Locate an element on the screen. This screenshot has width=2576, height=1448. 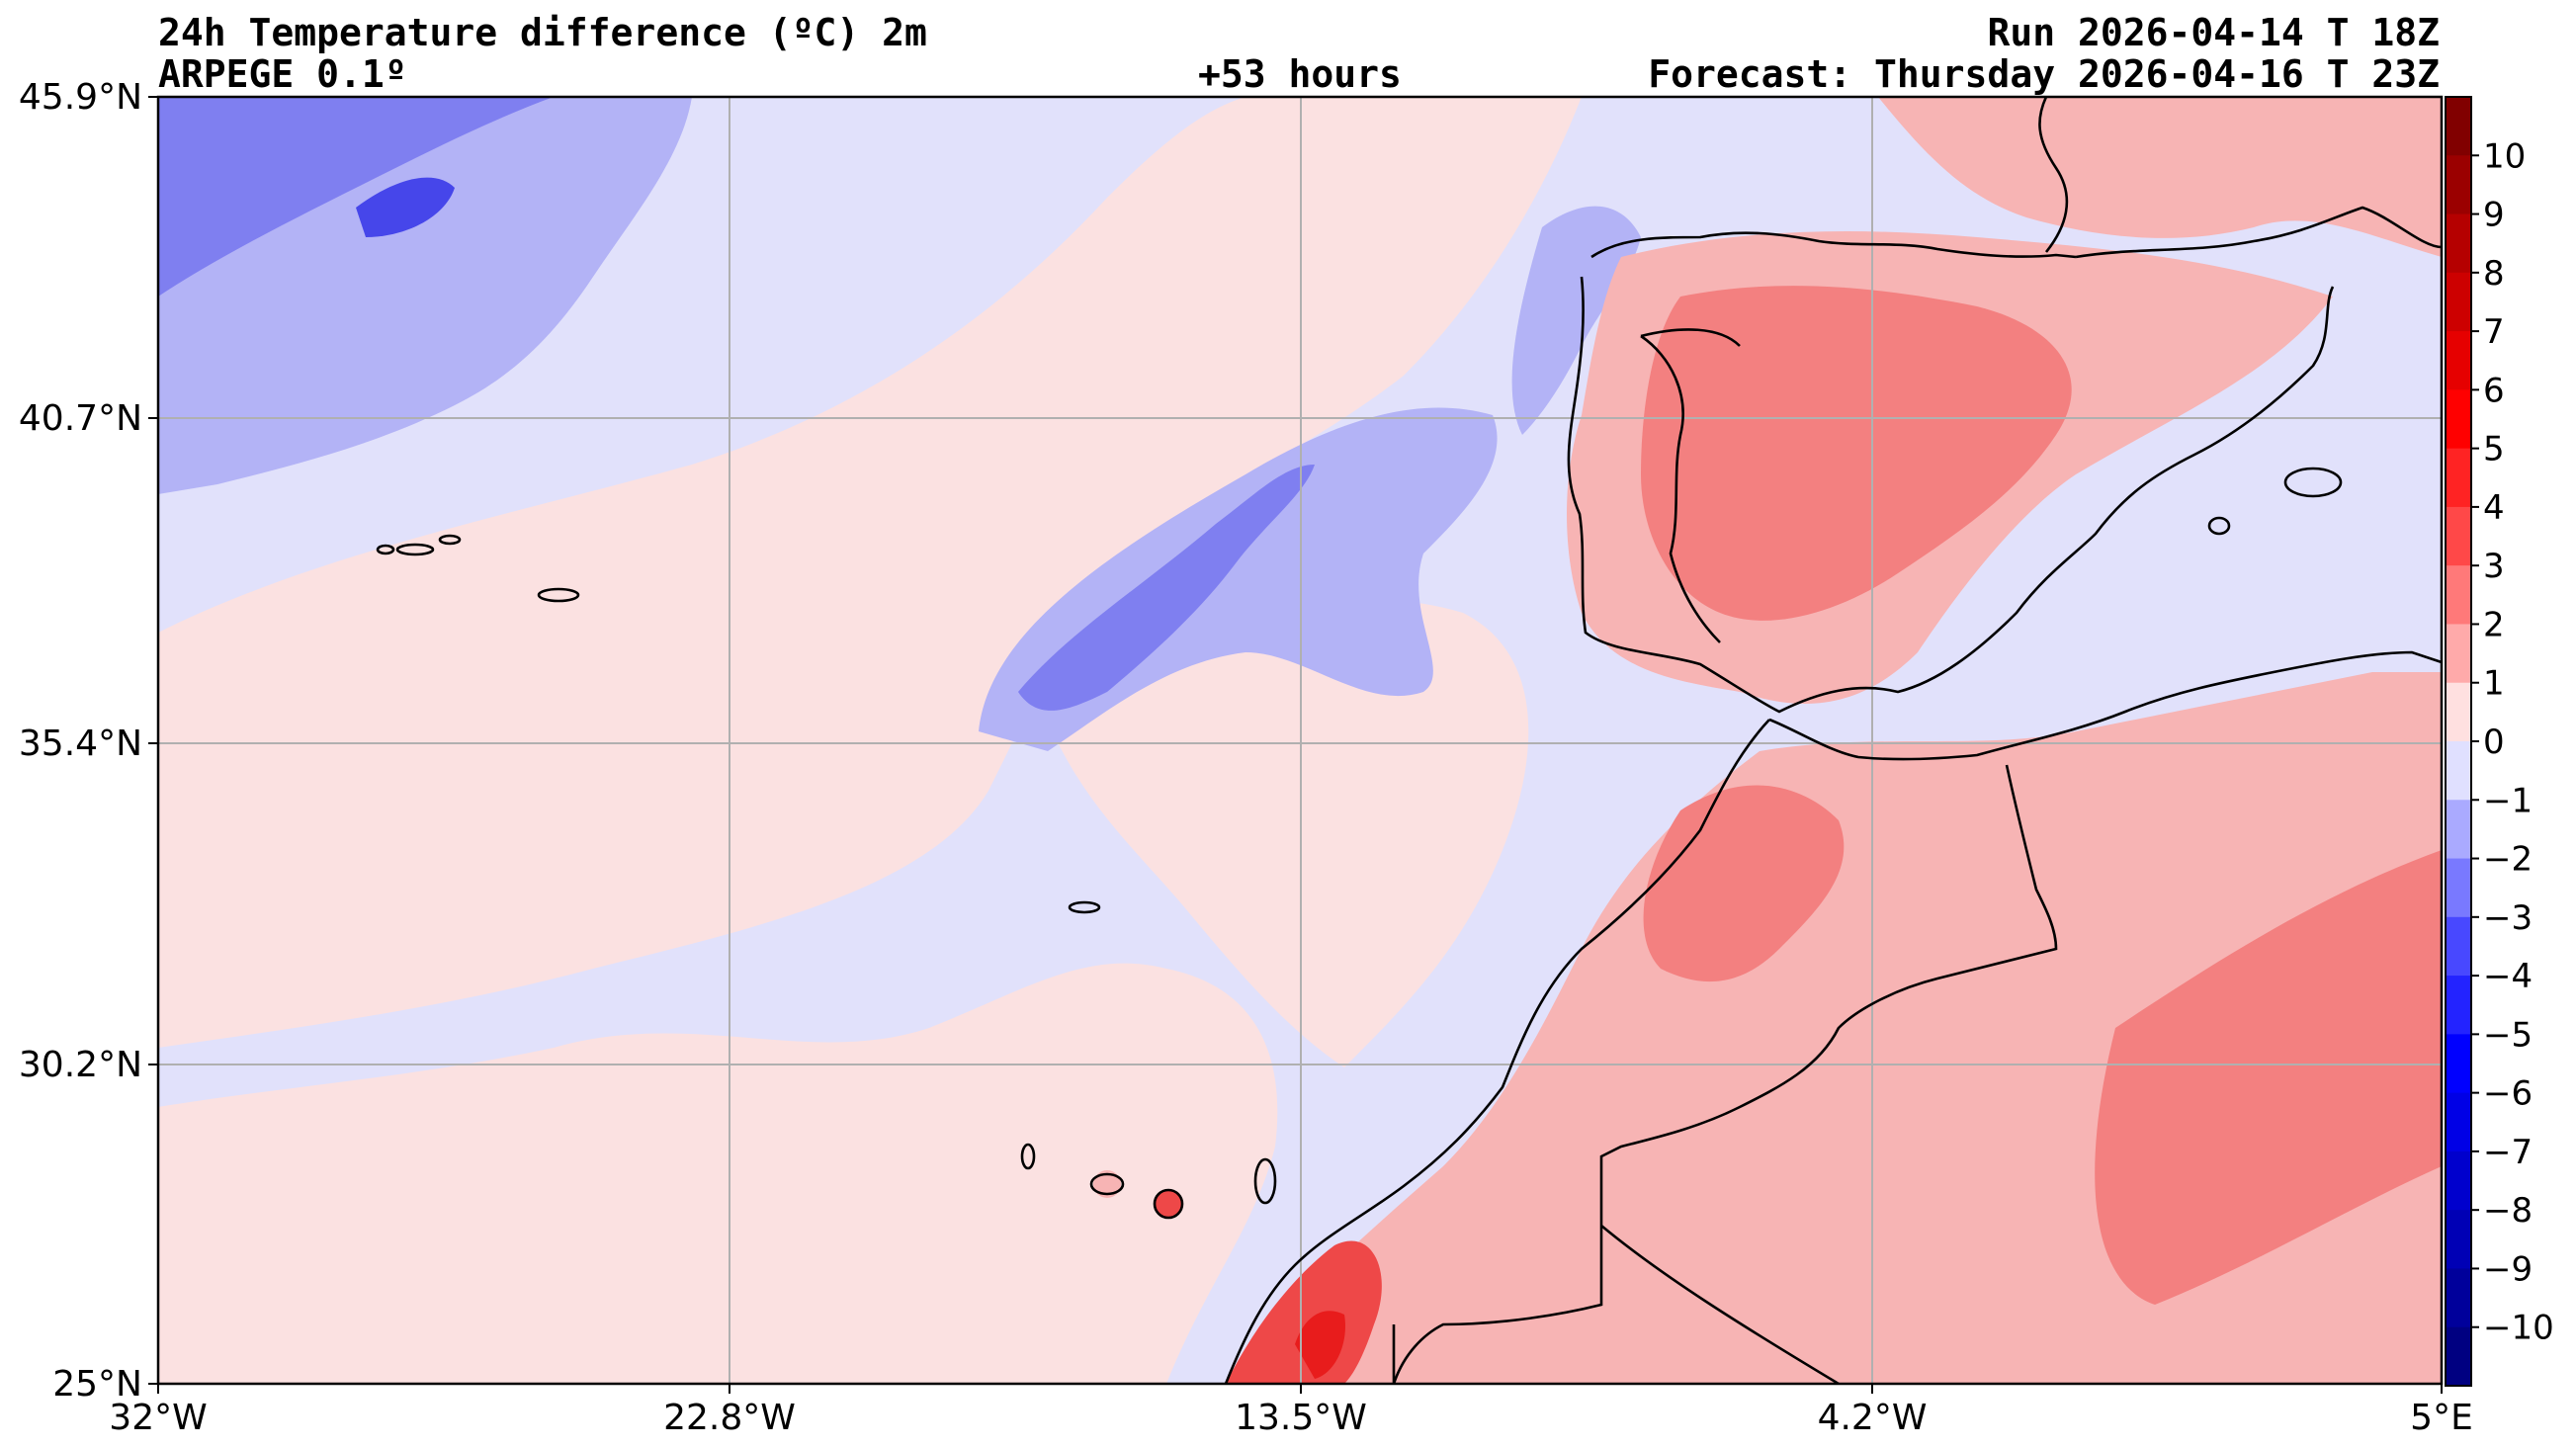
island-lanzarote is located at coordinates (1265, 1181).